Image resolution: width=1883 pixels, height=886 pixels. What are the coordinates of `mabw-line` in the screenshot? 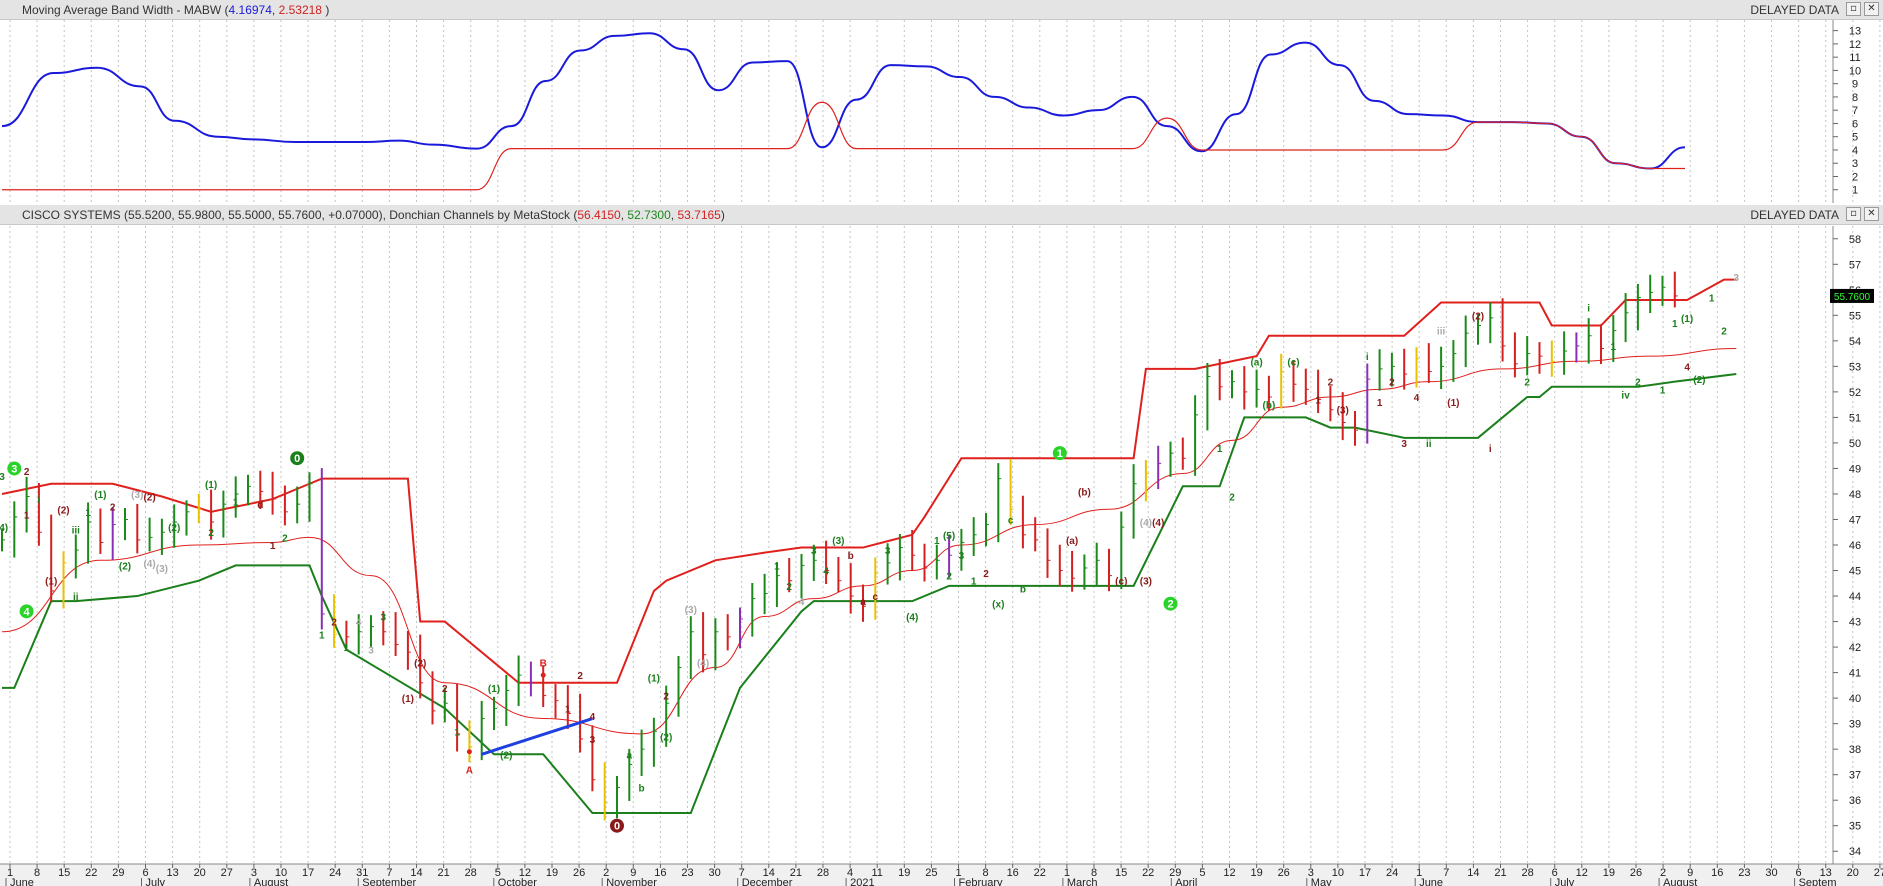 It's located at (843, 101).